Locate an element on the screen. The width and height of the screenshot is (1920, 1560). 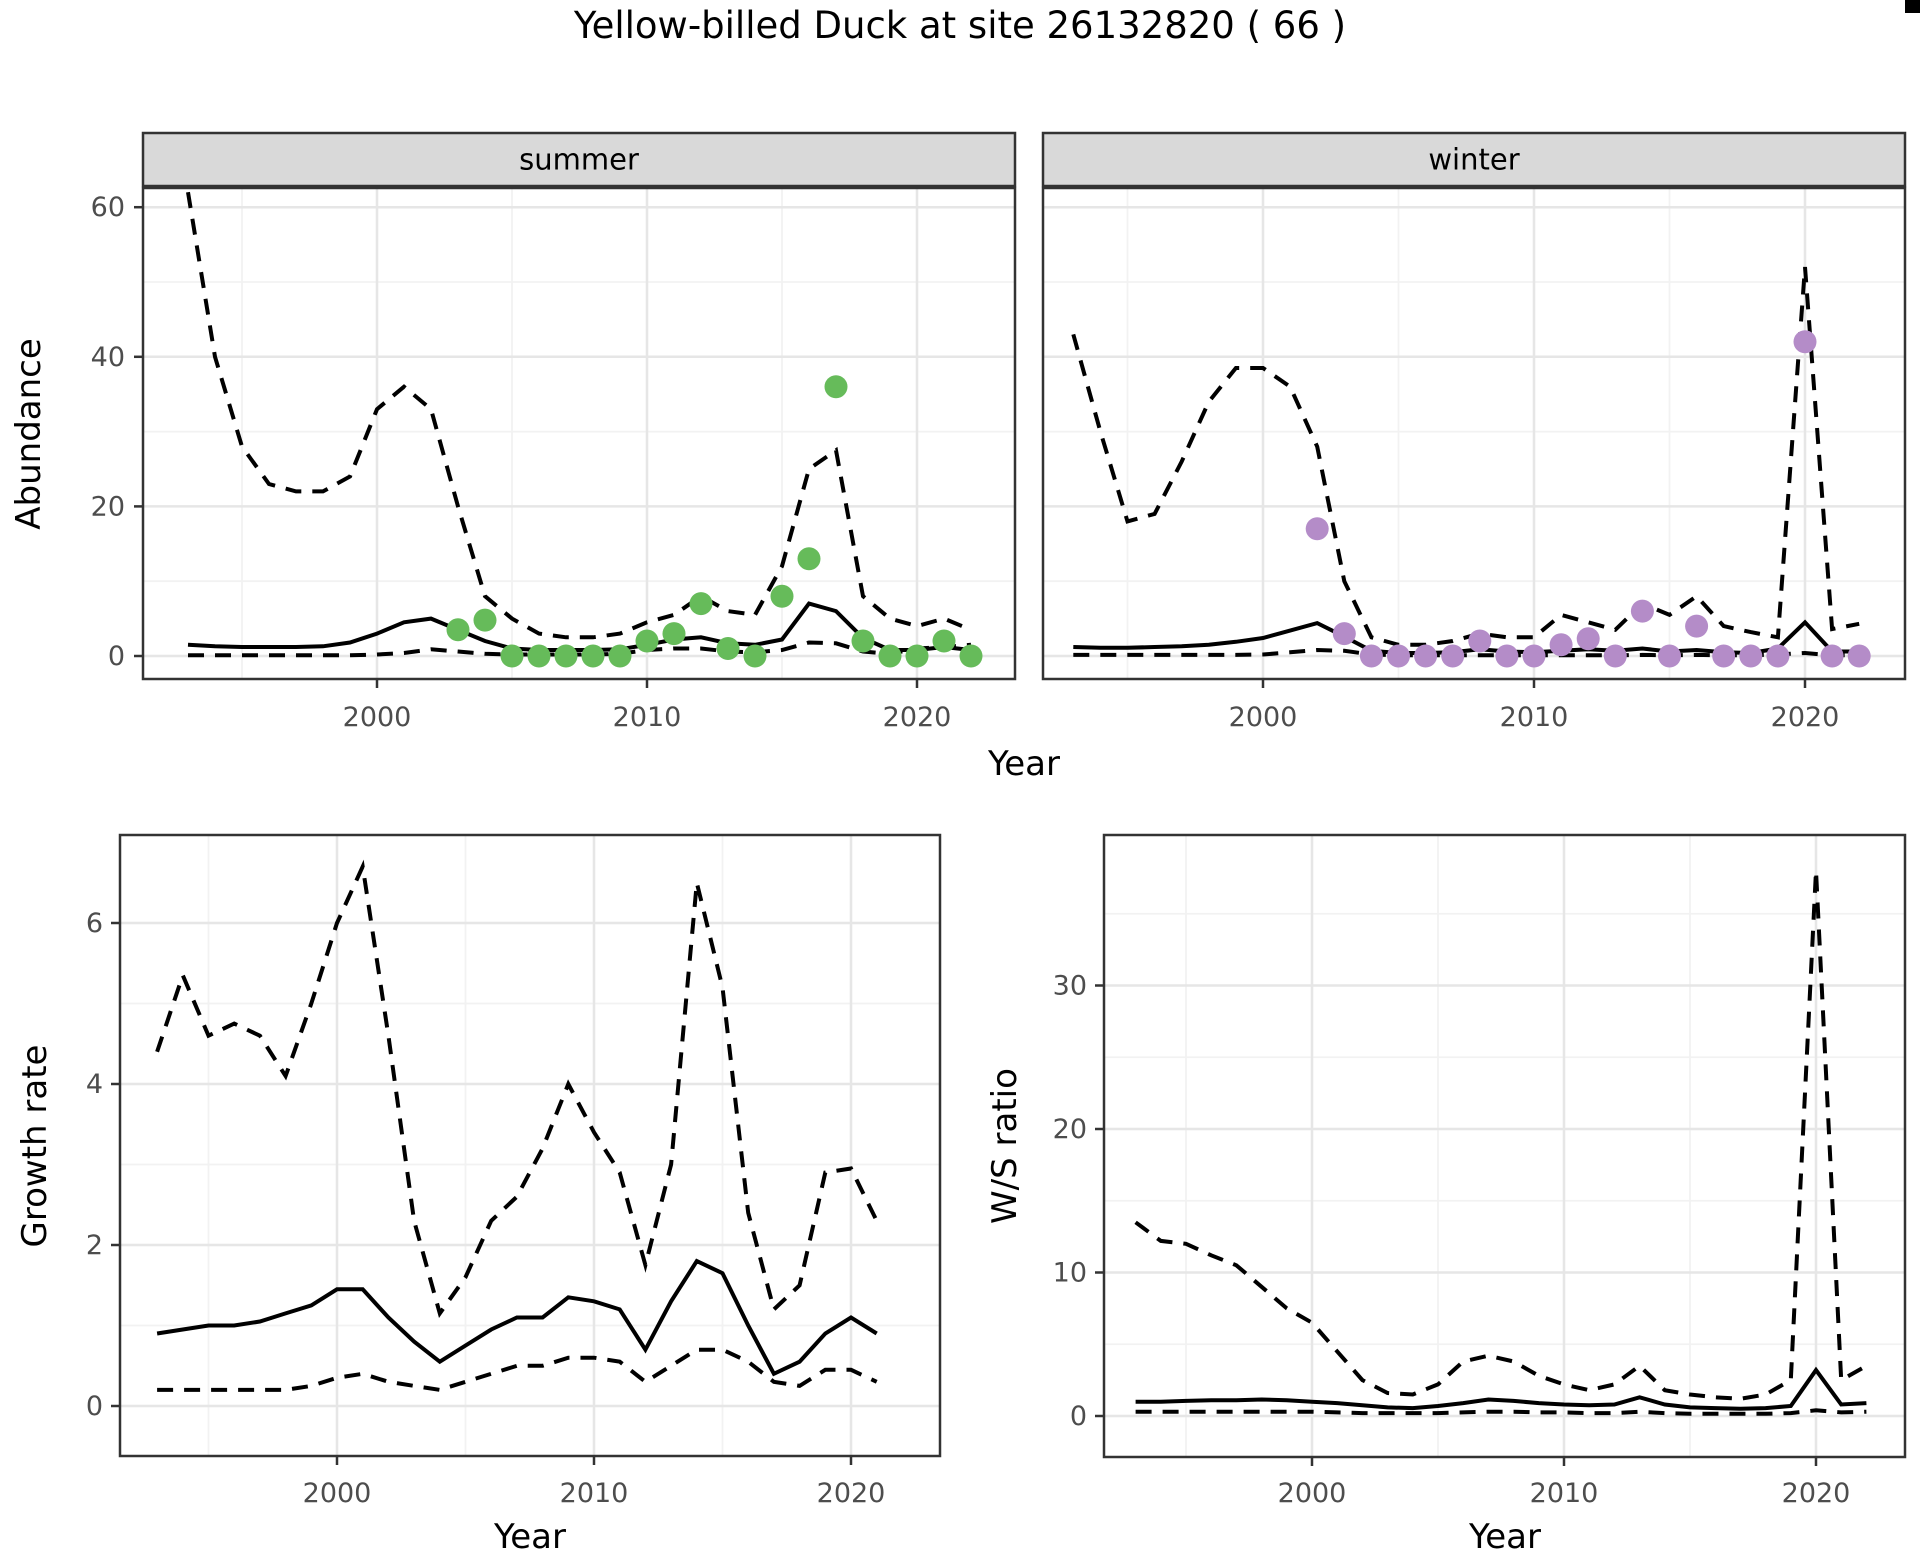
growth-rate-y-tick-label: 2 is located at coordinates (94, 1245).